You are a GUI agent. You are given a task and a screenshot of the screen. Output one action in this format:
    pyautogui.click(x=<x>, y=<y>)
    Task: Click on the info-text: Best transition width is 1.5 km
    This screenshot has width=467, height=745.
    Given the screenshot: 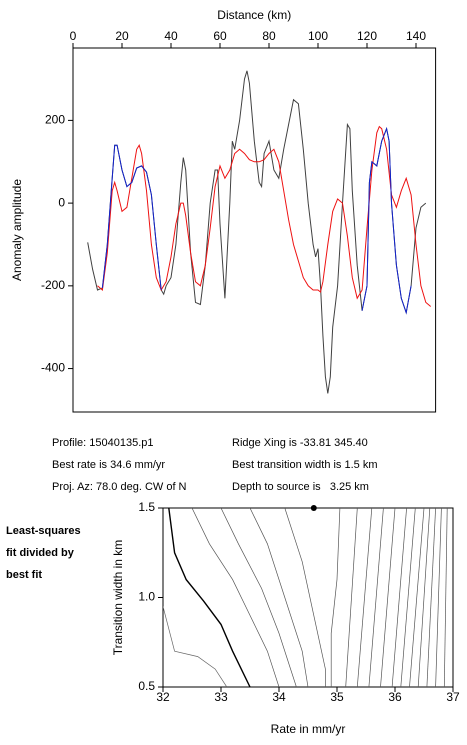 What is the action you would take?
    pyautogui.click(x=305, y=465)
    